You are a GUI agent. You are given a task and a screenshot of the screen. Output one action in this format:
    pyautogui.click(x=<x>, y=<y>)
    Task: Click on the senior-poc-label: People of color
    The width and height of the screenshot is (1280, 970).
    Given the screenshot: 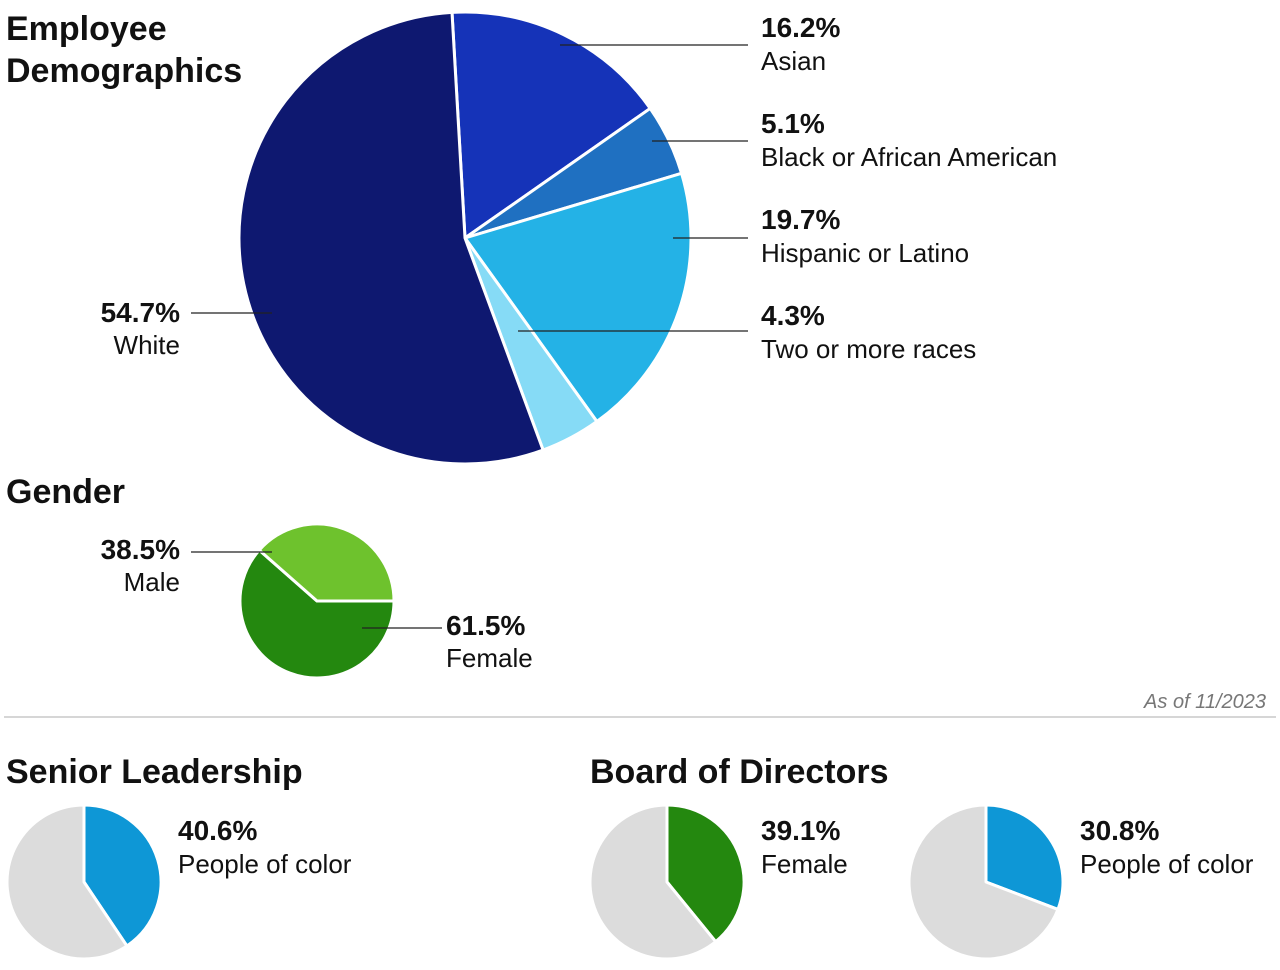 What is the action you would take?
    pyautogui.click(x=265, y=864)
    